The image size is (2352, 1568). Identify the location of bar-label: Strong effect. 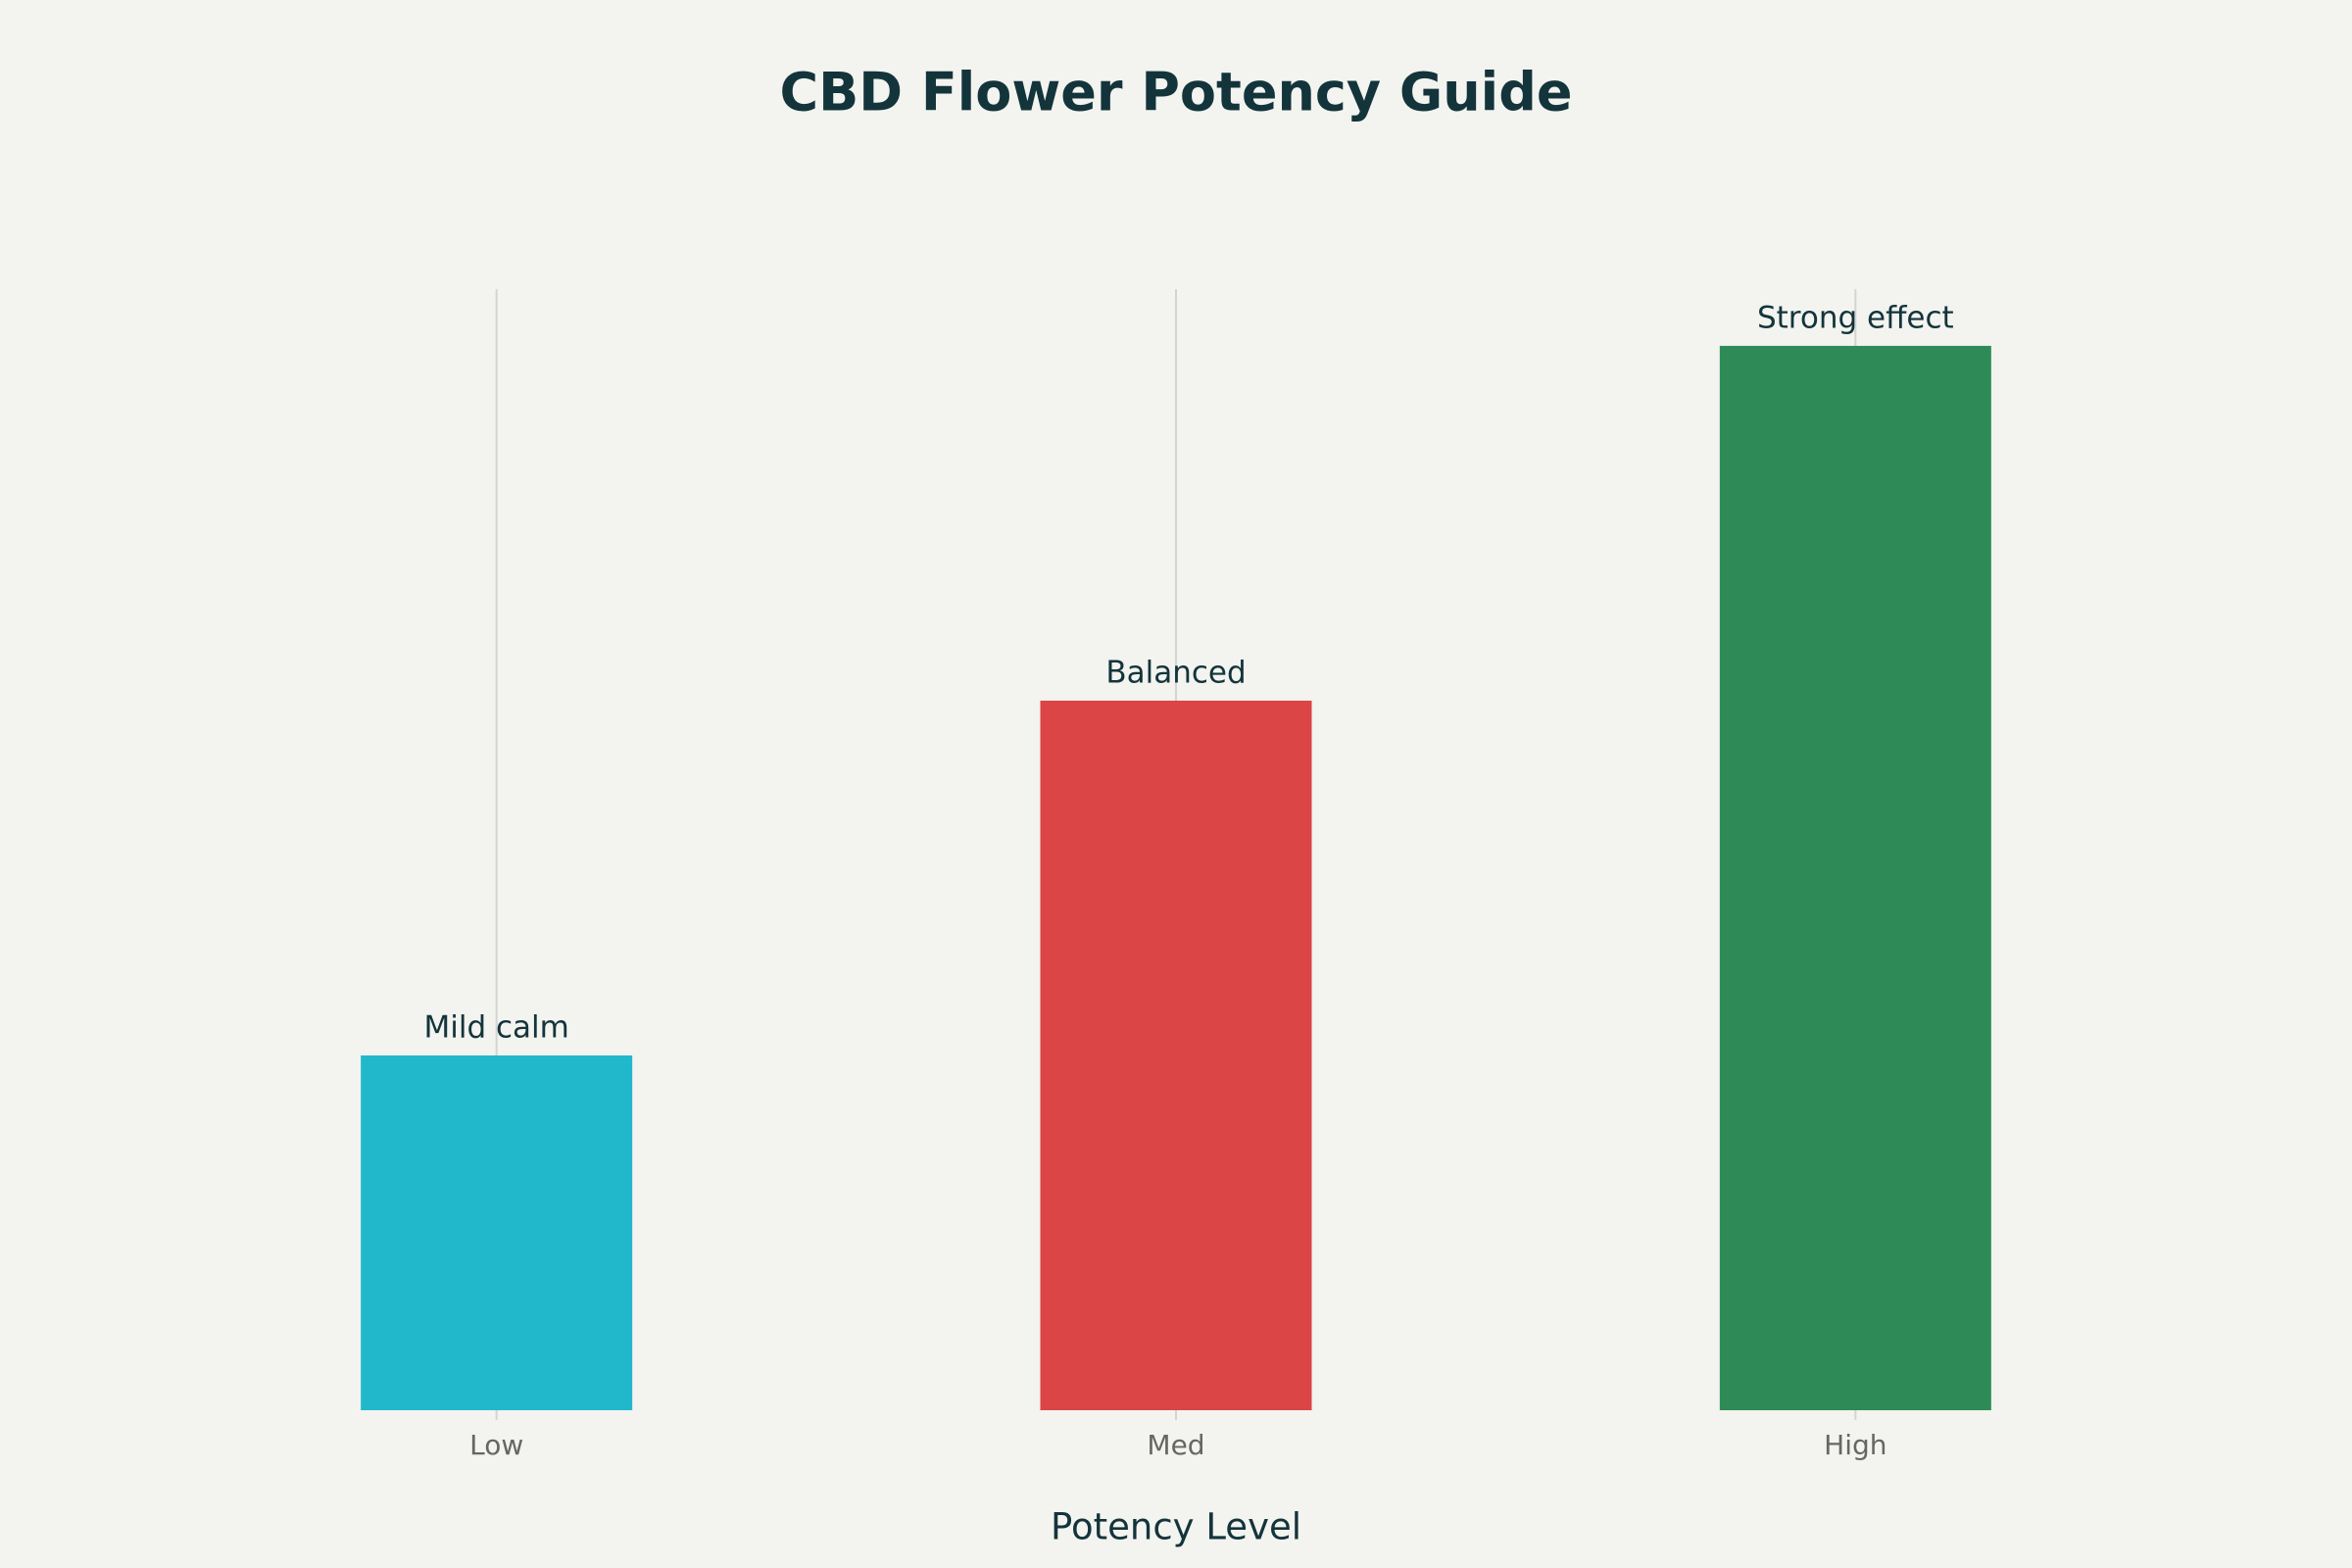
(1855, 317).